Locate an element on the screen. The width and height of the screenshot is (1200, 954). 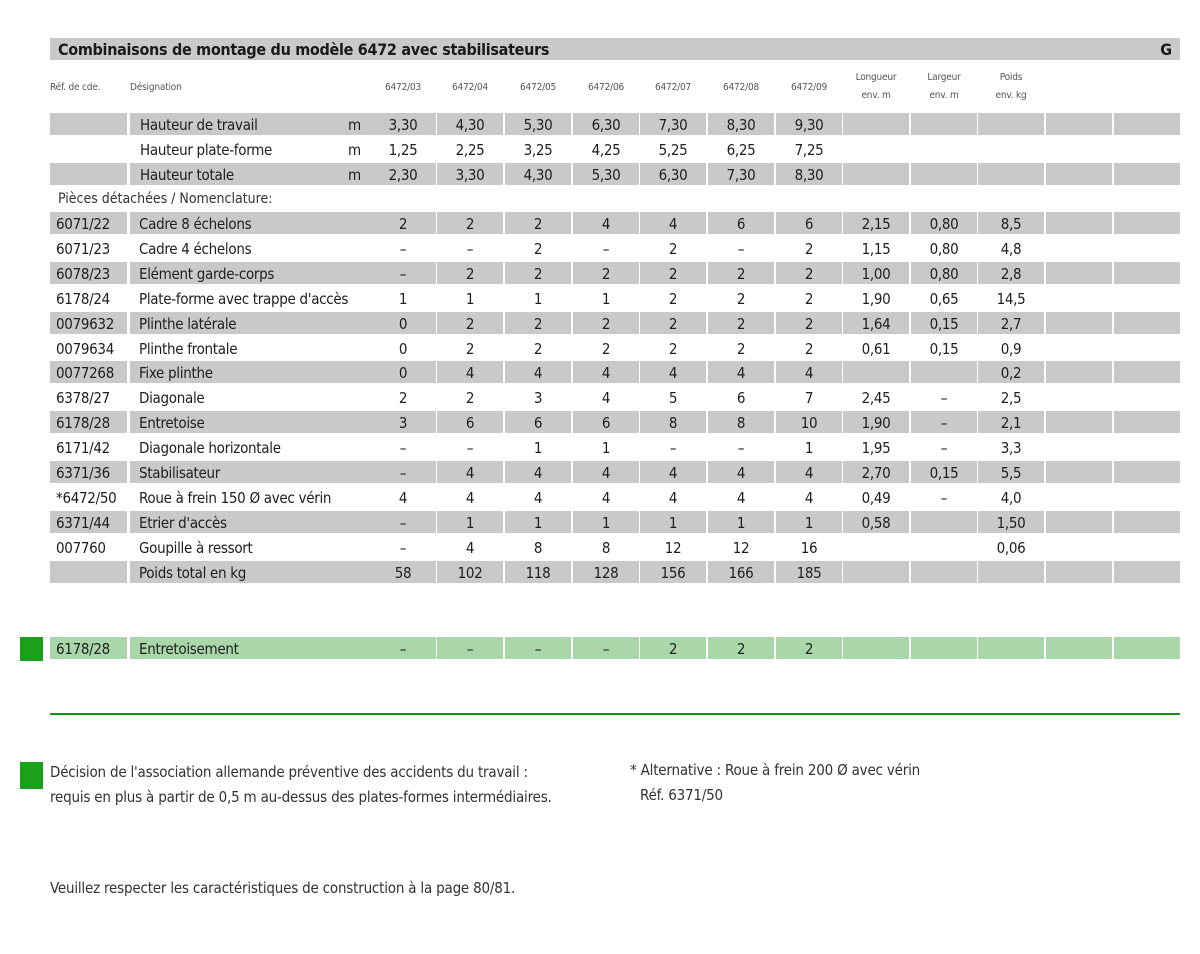
part-name: Etrier d'accès is located at coordinates (183, 523).